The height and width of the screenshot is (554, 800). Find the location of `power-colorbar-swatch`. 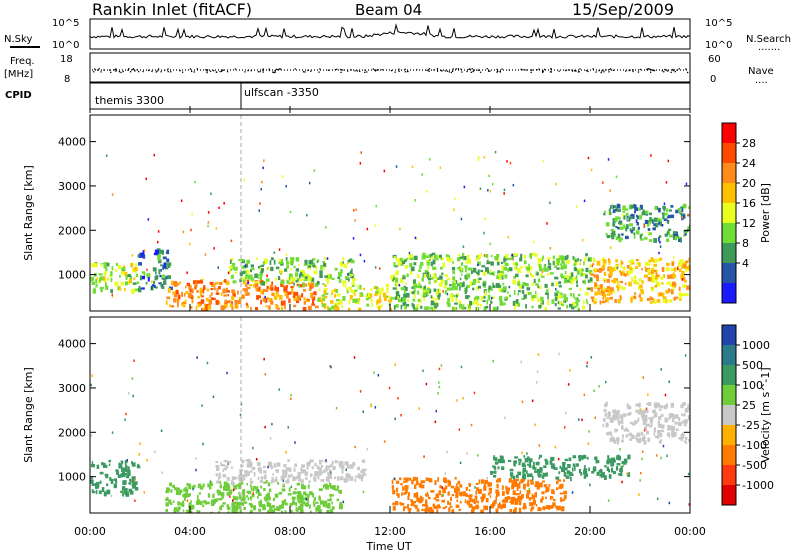

power-colorbar-swatch is located at coordinates (729, 193).